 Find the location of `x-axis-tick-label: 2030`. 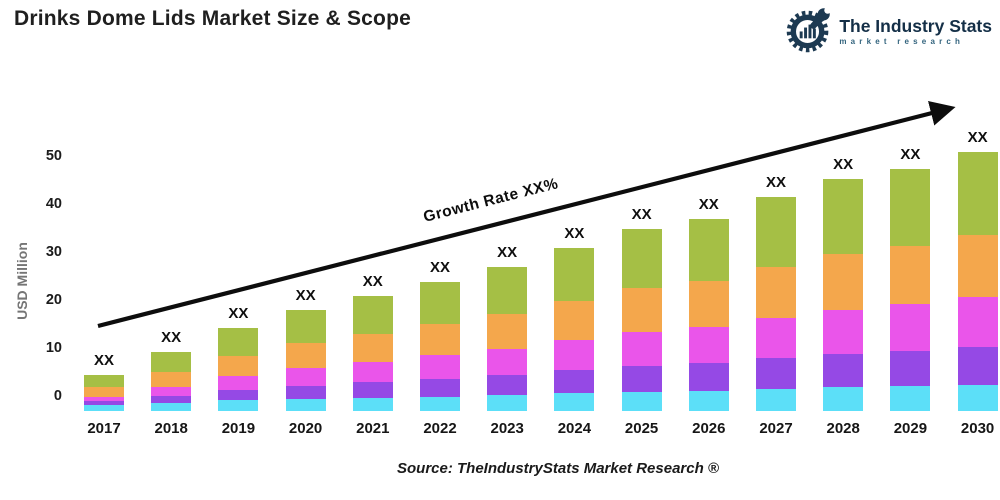

x-axis-tick-label: 2030 is located at coordinates (977, 428).